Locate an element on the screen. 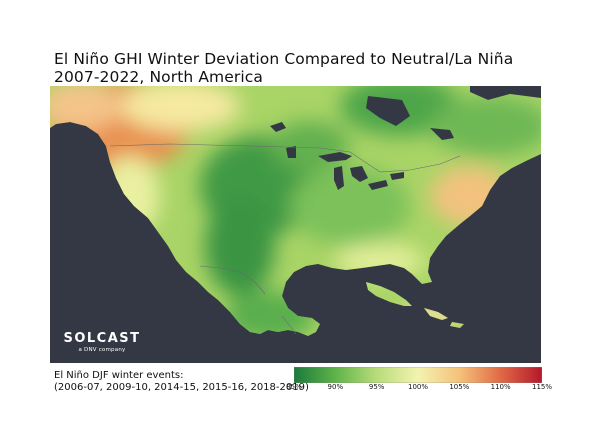  colorbar-ticks: 85% 90% 95% 100% 105% 110% 115% is located at coordinates (419, 389).